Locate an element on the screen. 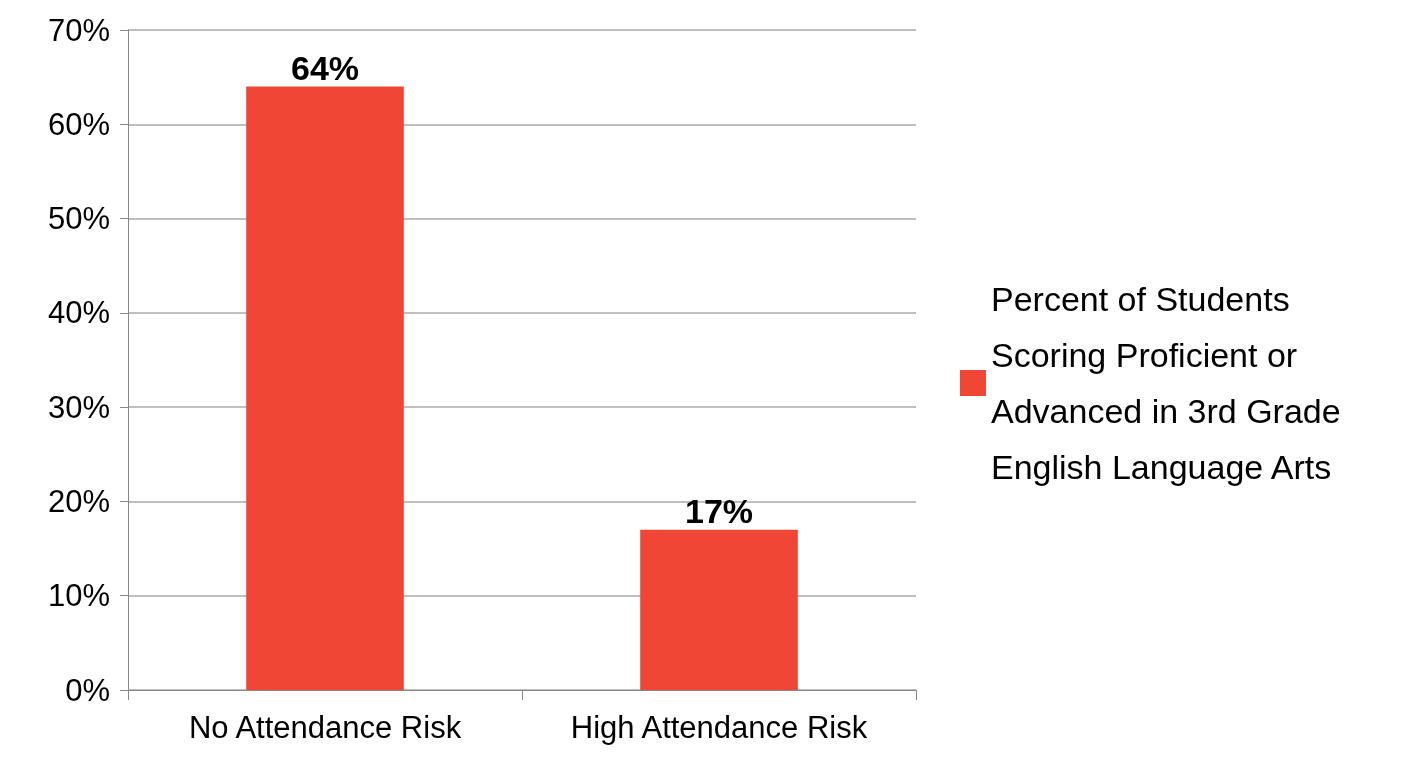 This screenshot has width=1424, height=766. y-tick-label: 20% is located at coordinates (78, 501).